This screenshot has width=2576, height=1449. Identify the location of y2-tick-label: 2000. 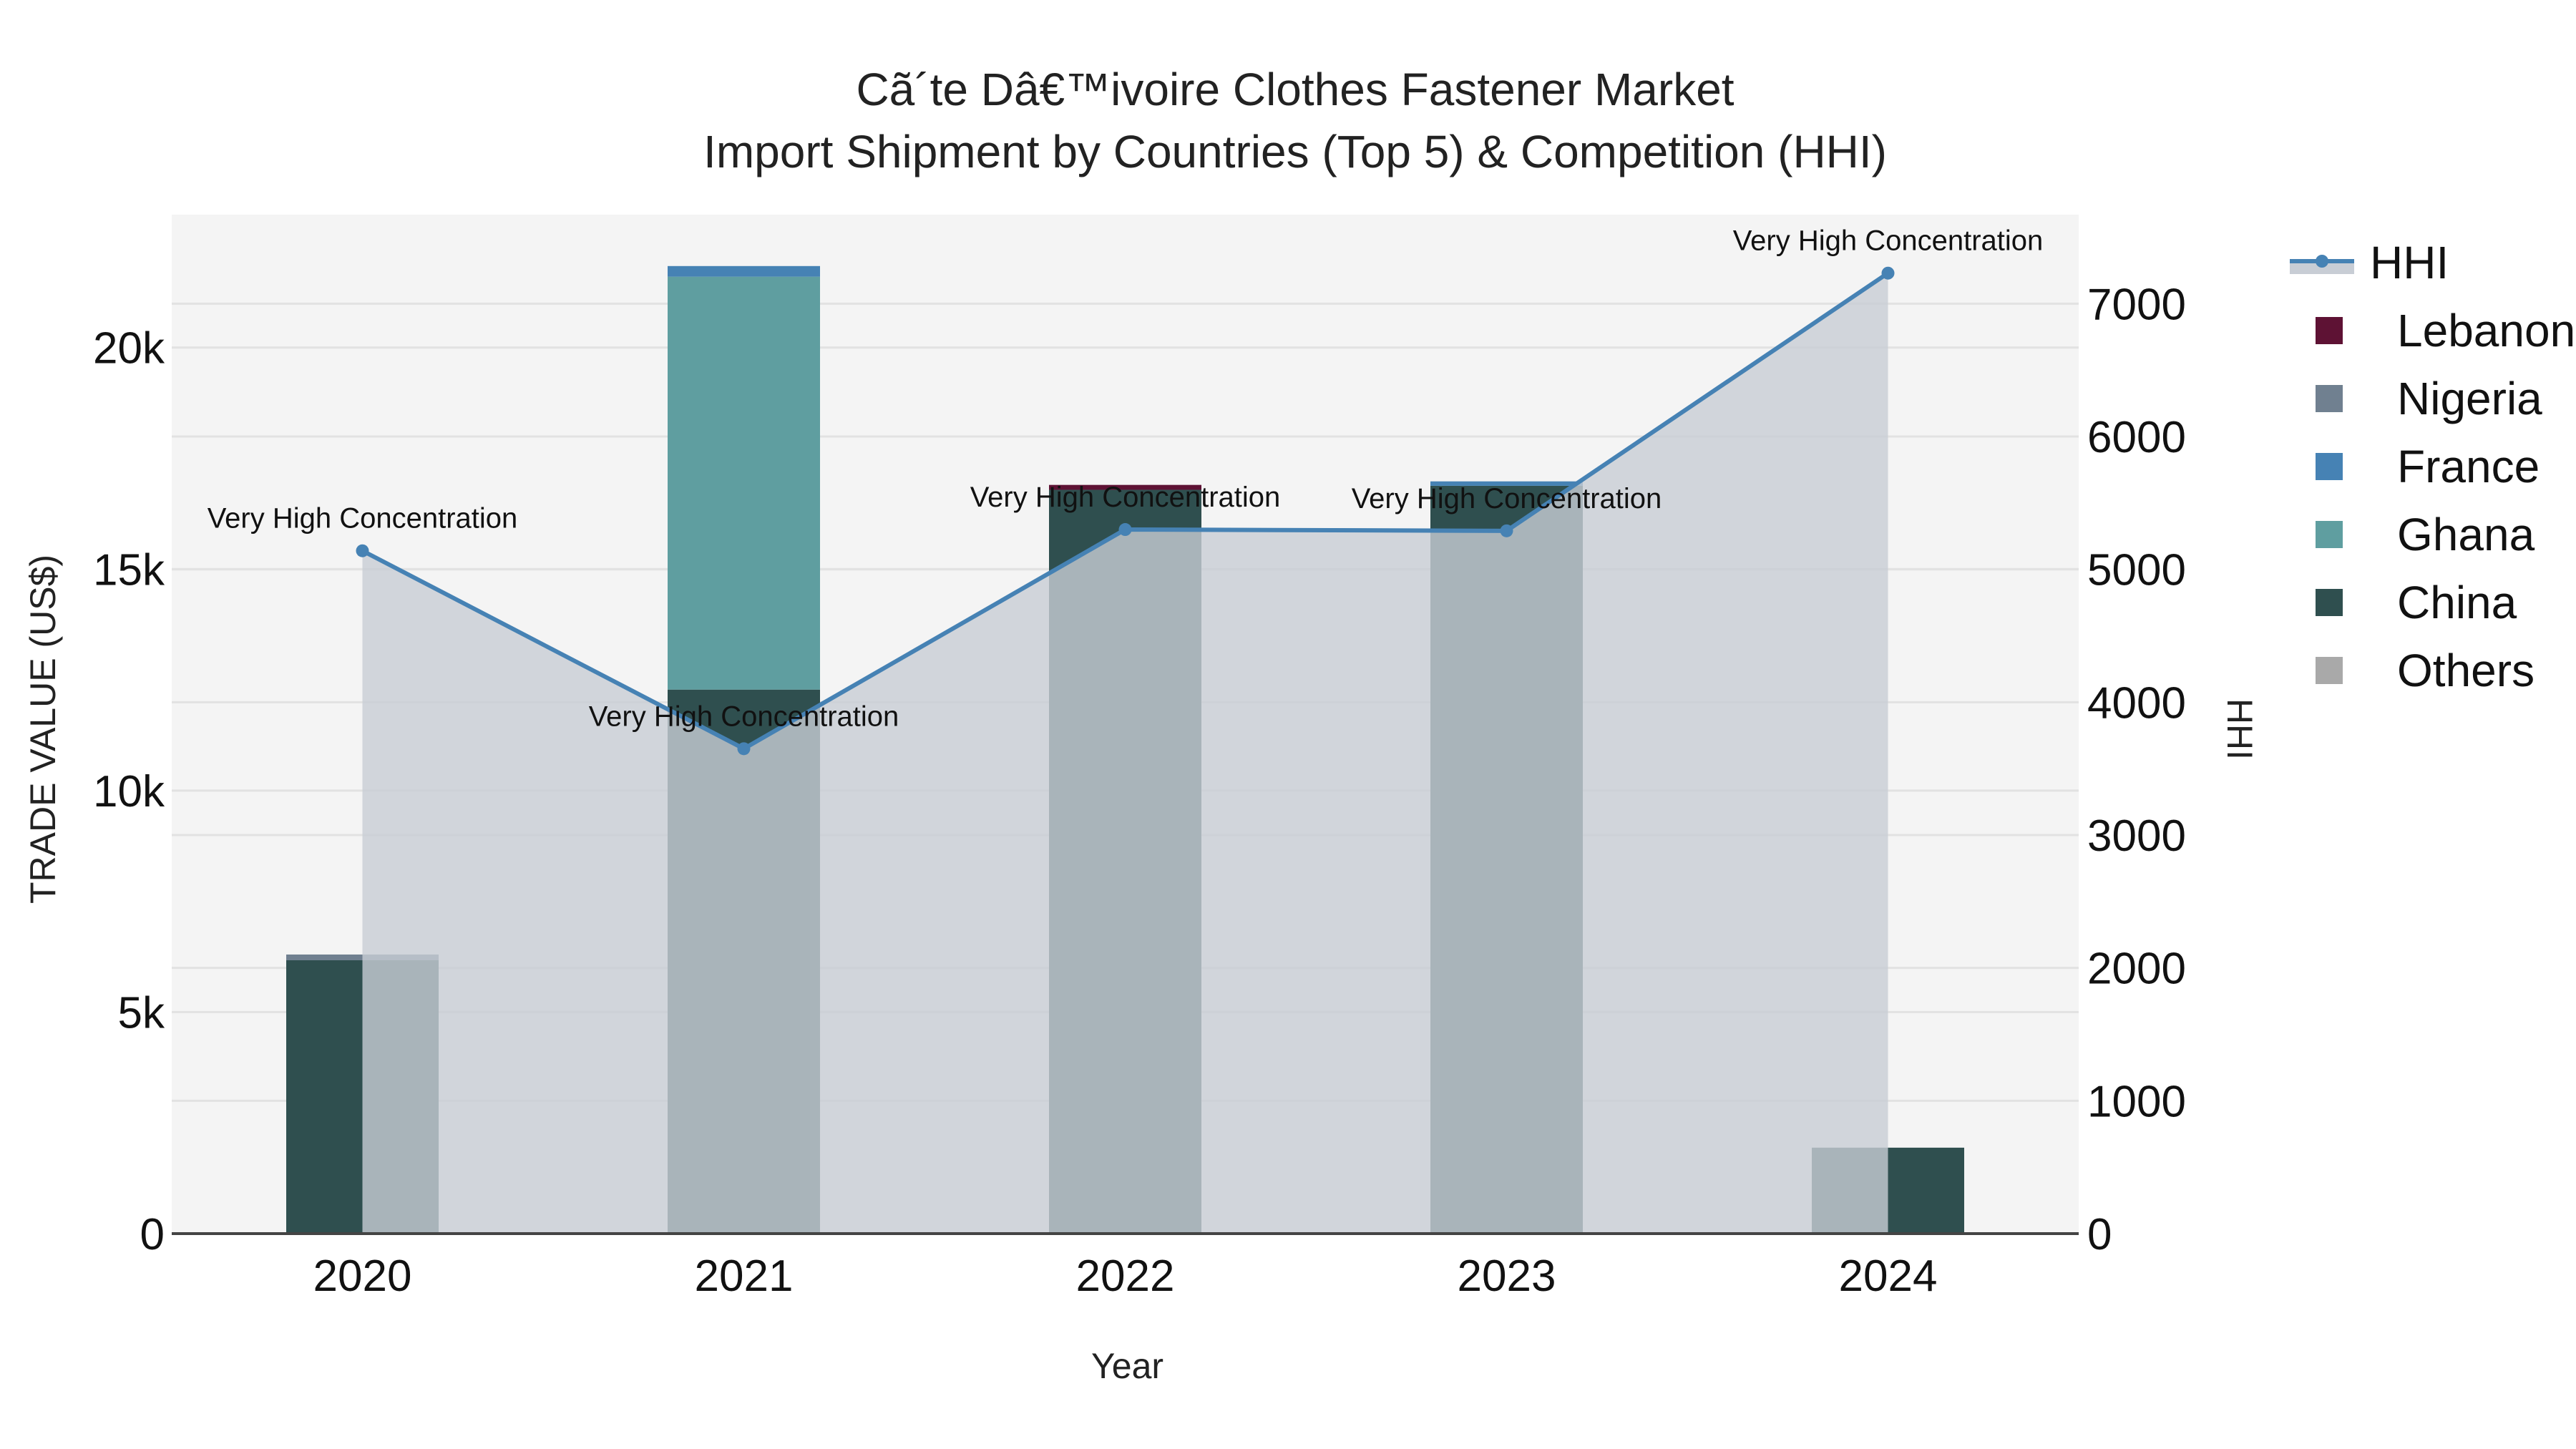
(2136, 969).